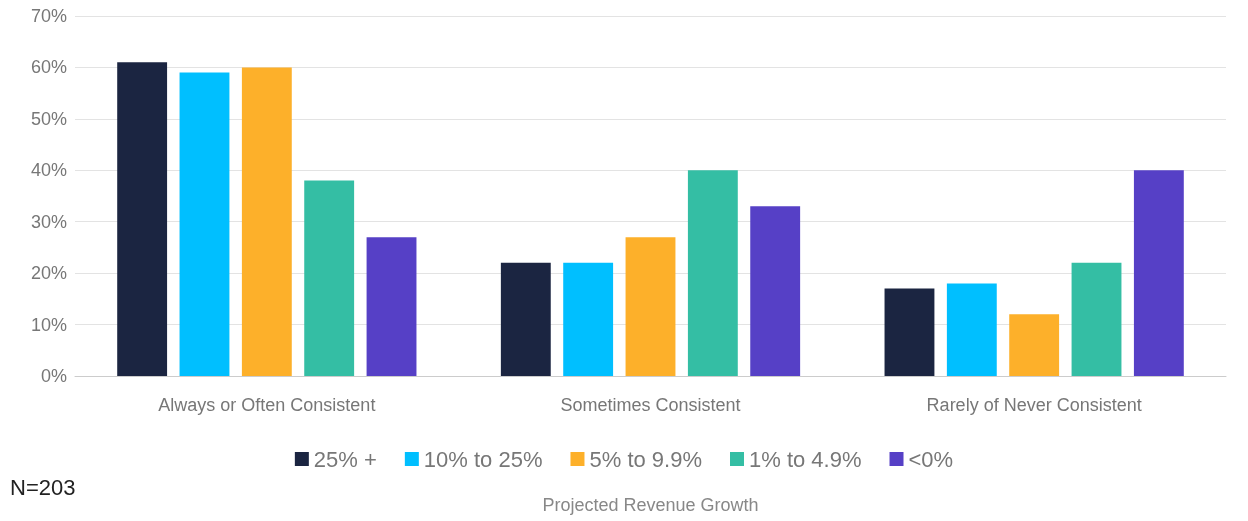 This screenshot has width=1248, height=521. What do you see at coordinates (48, 221) in the screenshot?
I see `y-tick-label: 30%` at bounding box center [48, 221].